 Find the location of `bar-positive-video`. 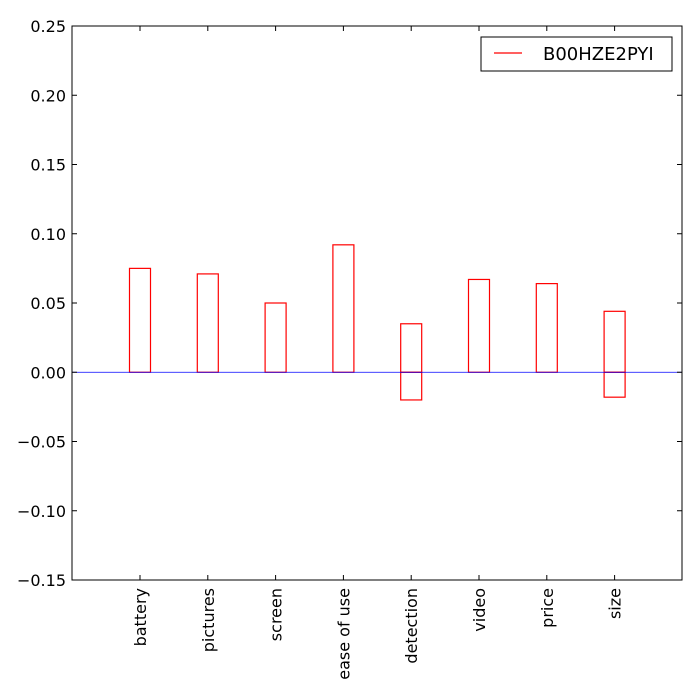

bar-positive-video is located at coordinates (479, 325).